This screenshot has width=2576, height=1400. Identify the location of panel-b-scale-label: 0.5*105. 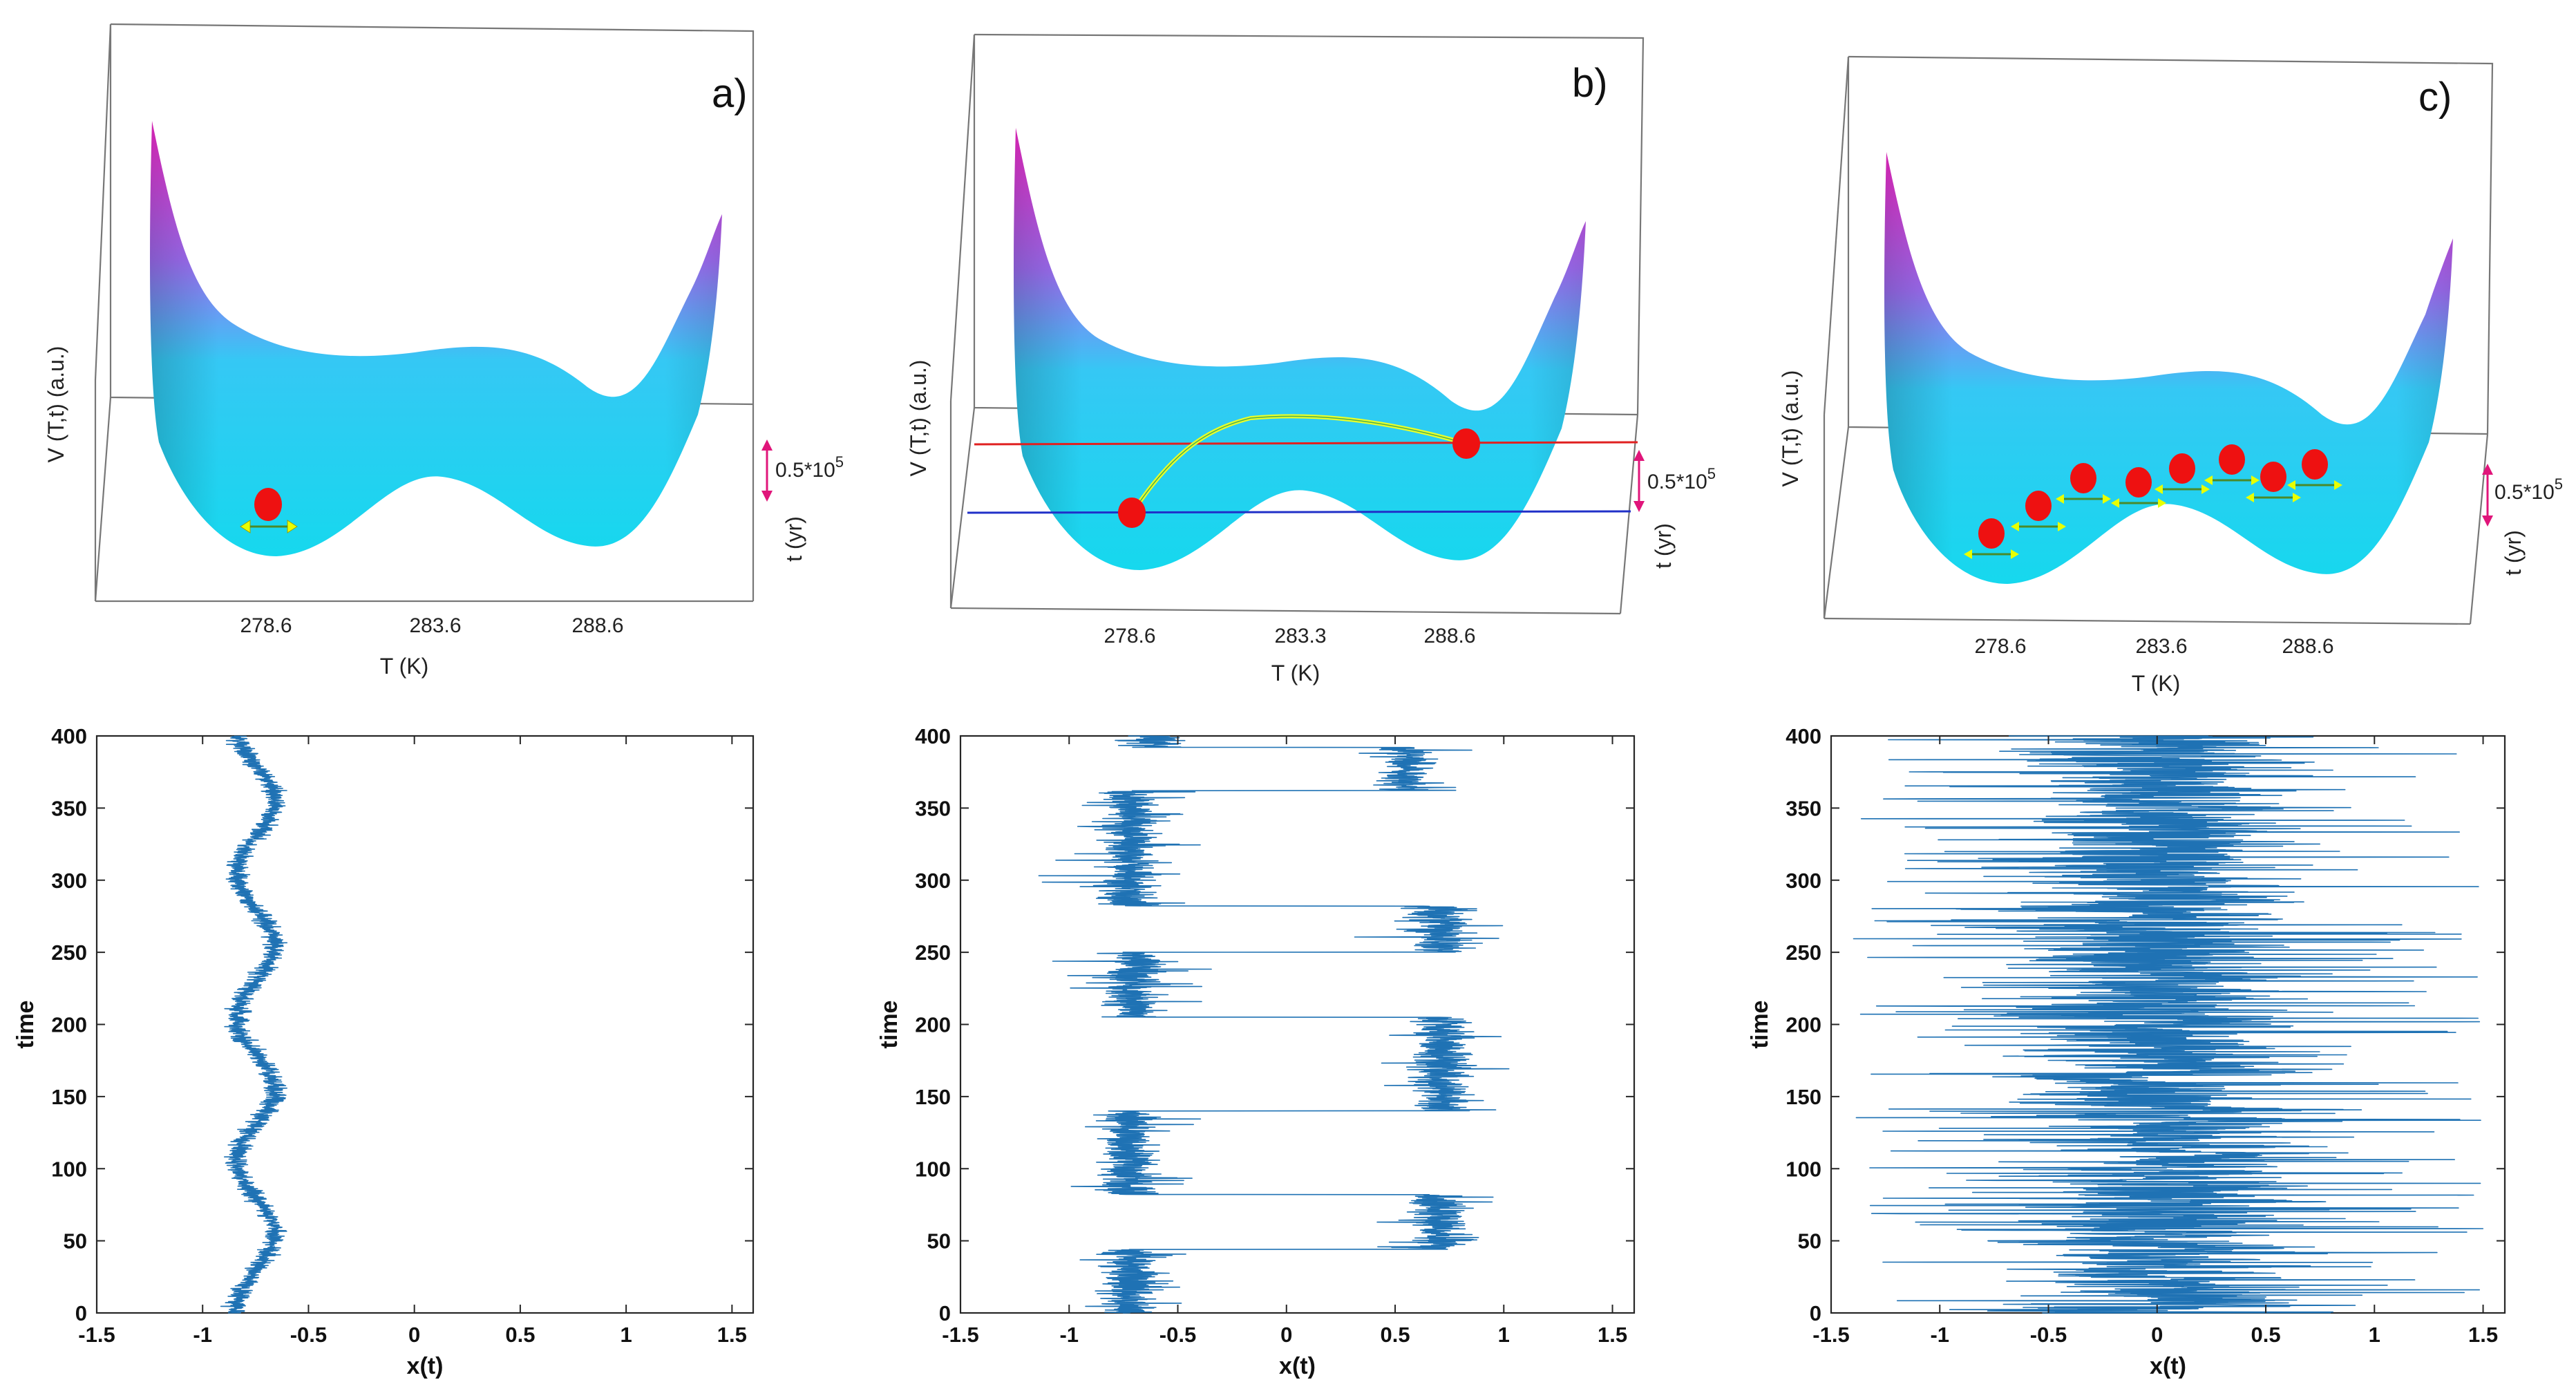
(1681, 479).